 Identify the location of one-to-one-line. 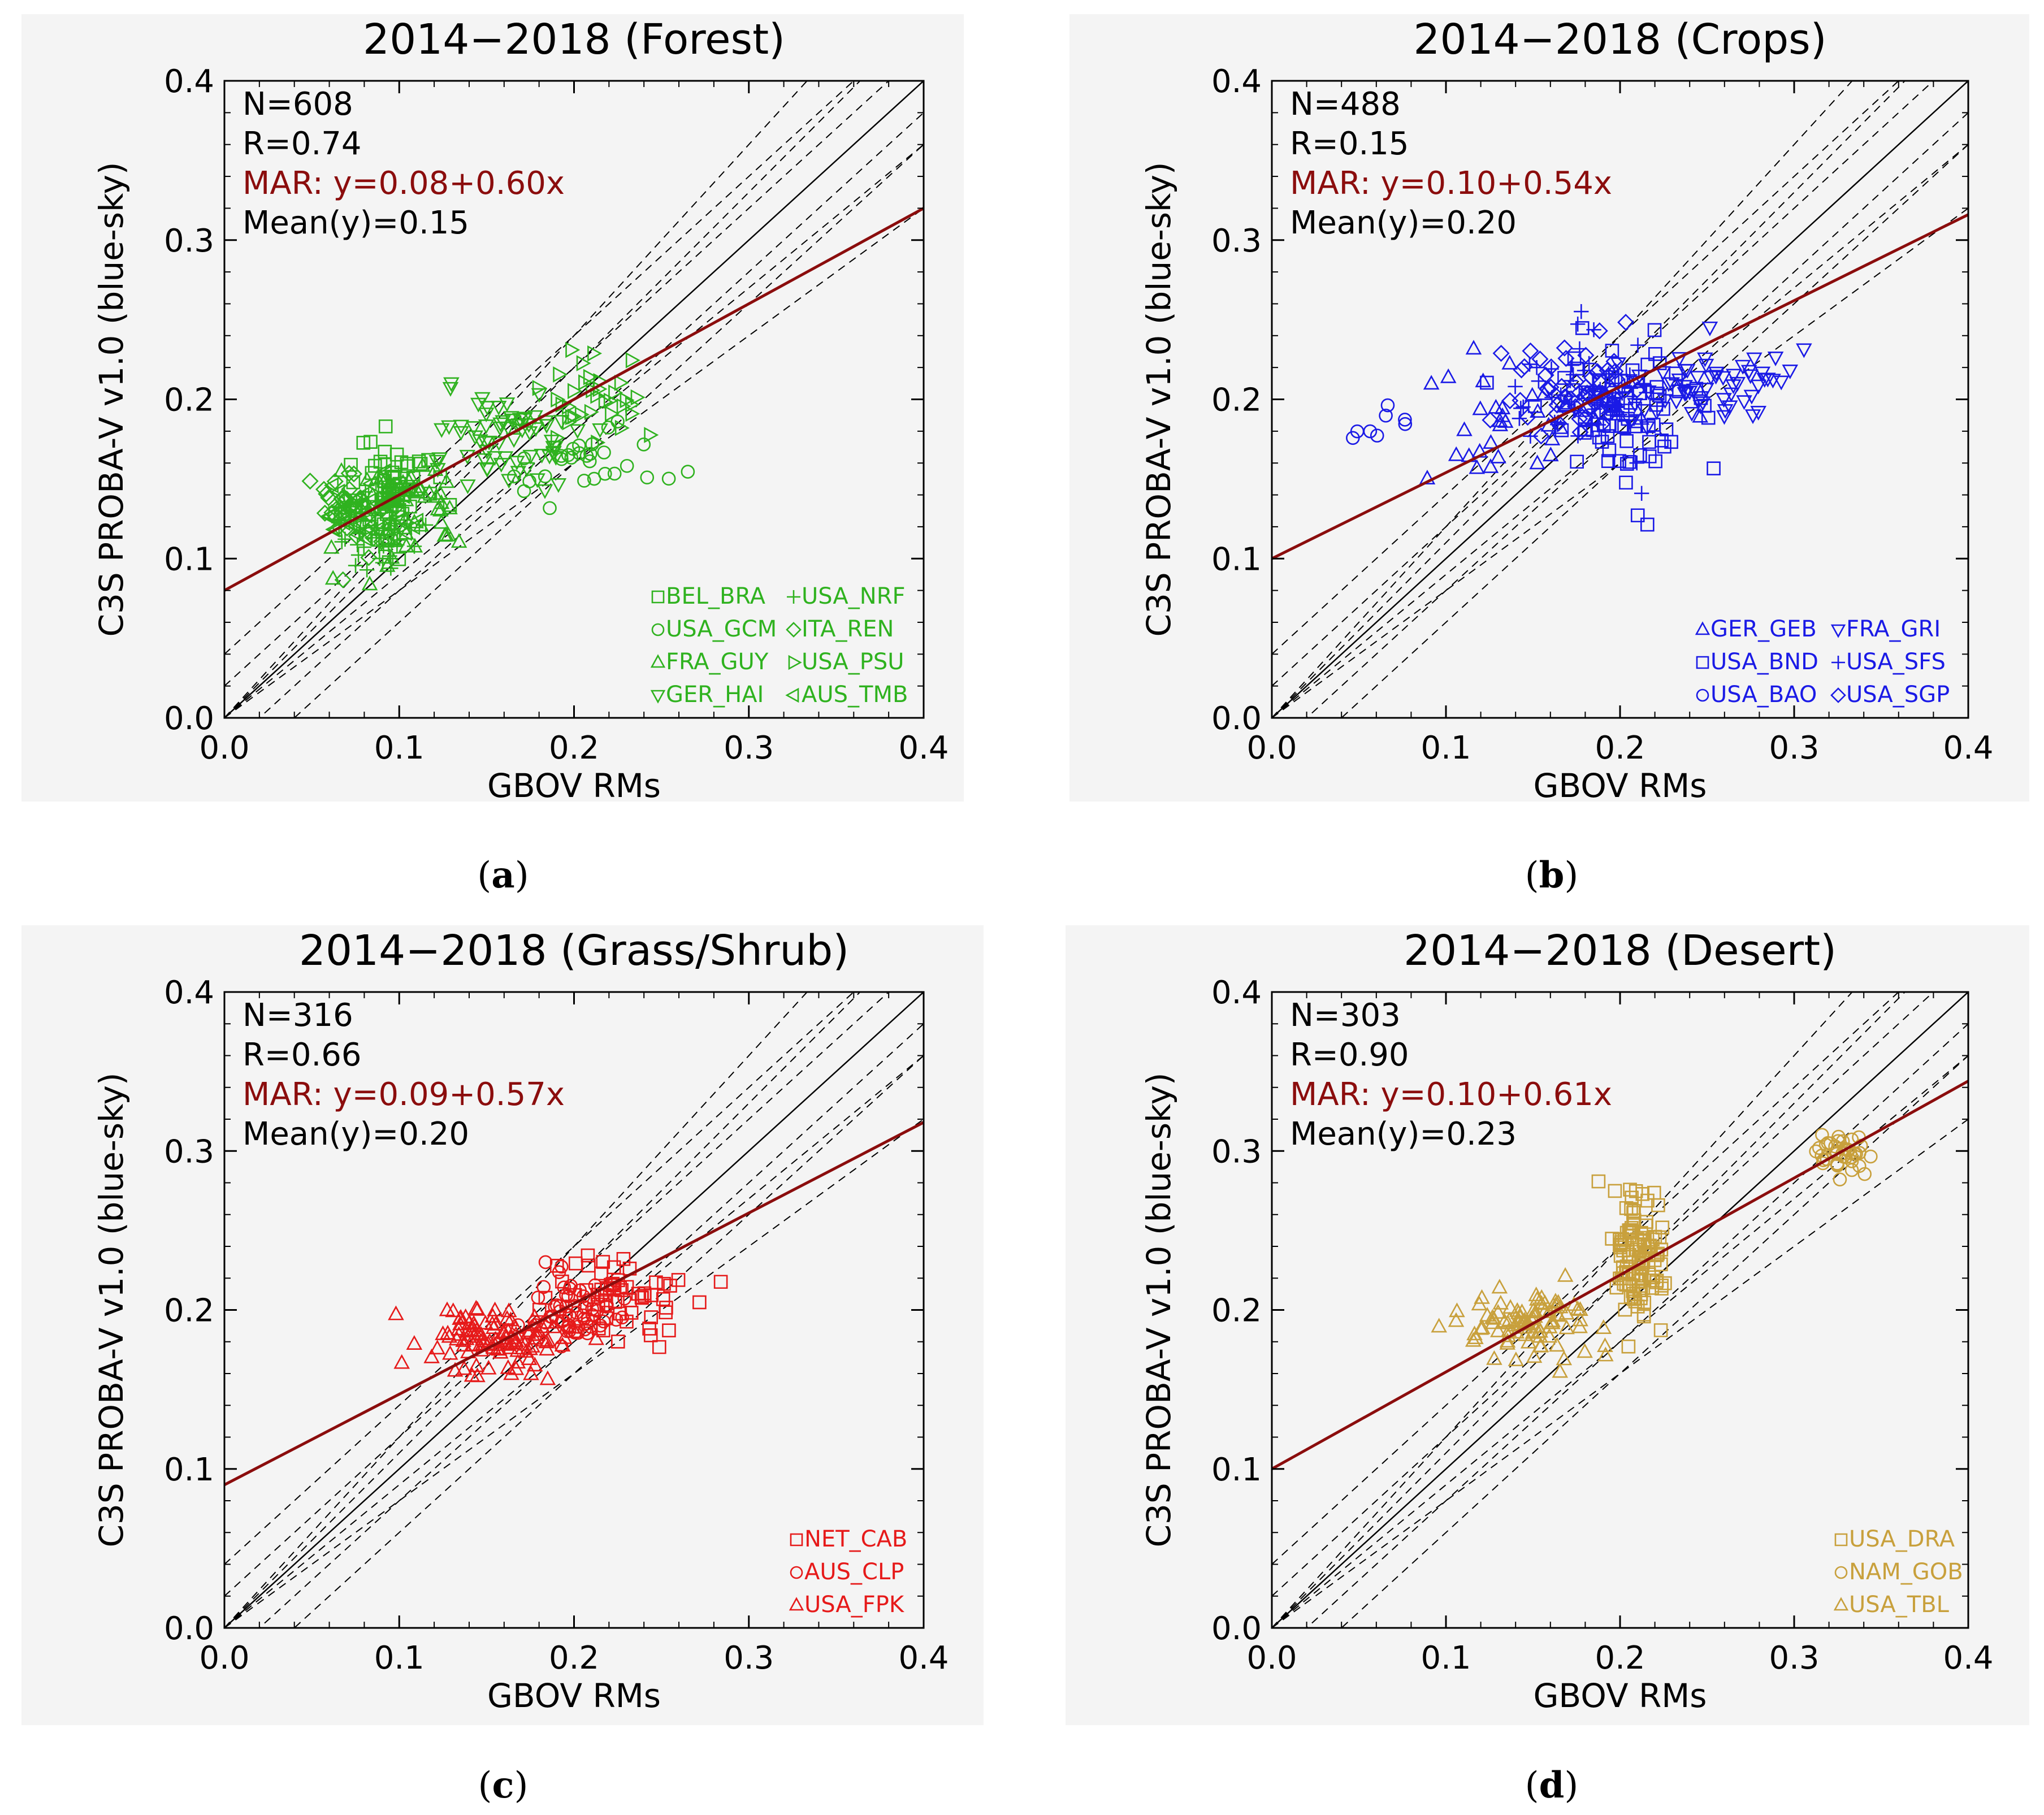
(574, 1310).